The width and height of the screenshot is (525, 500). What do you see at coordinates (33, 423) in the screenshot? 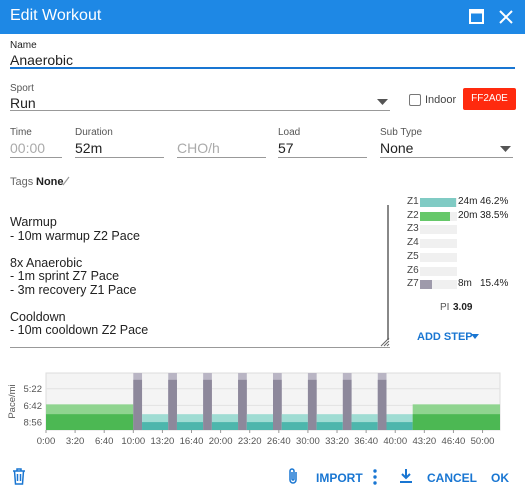
I see `y-tick-label: 8:56` at bounding box center [33, 423].